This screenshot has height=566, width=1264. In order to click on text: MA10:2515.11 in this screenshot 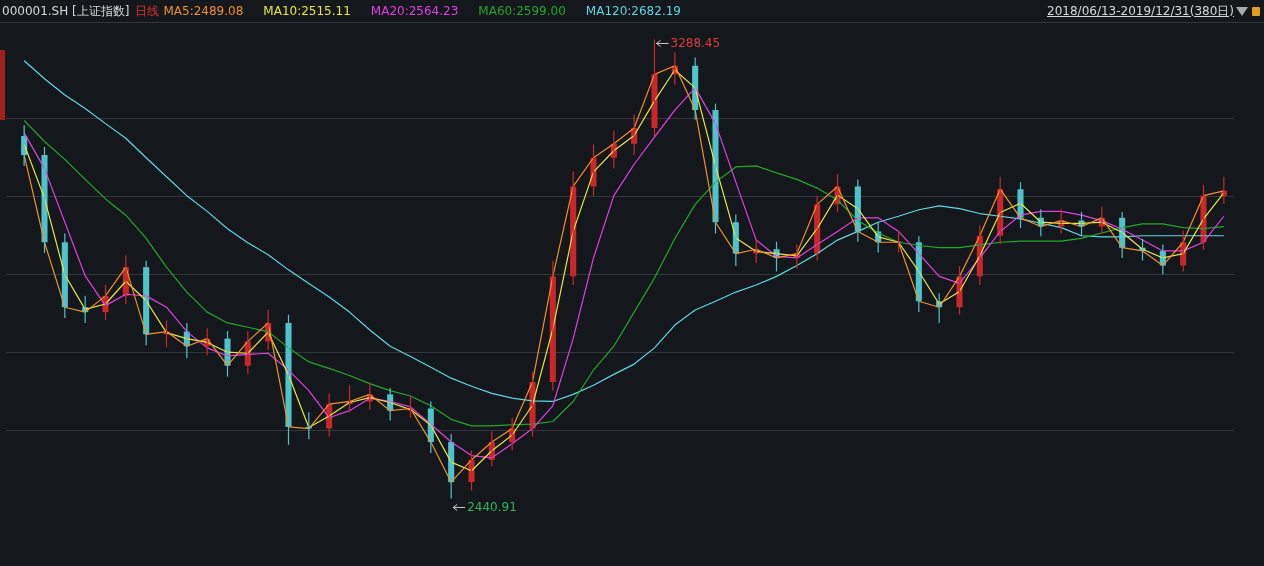, I will do `click(307, 11)`.